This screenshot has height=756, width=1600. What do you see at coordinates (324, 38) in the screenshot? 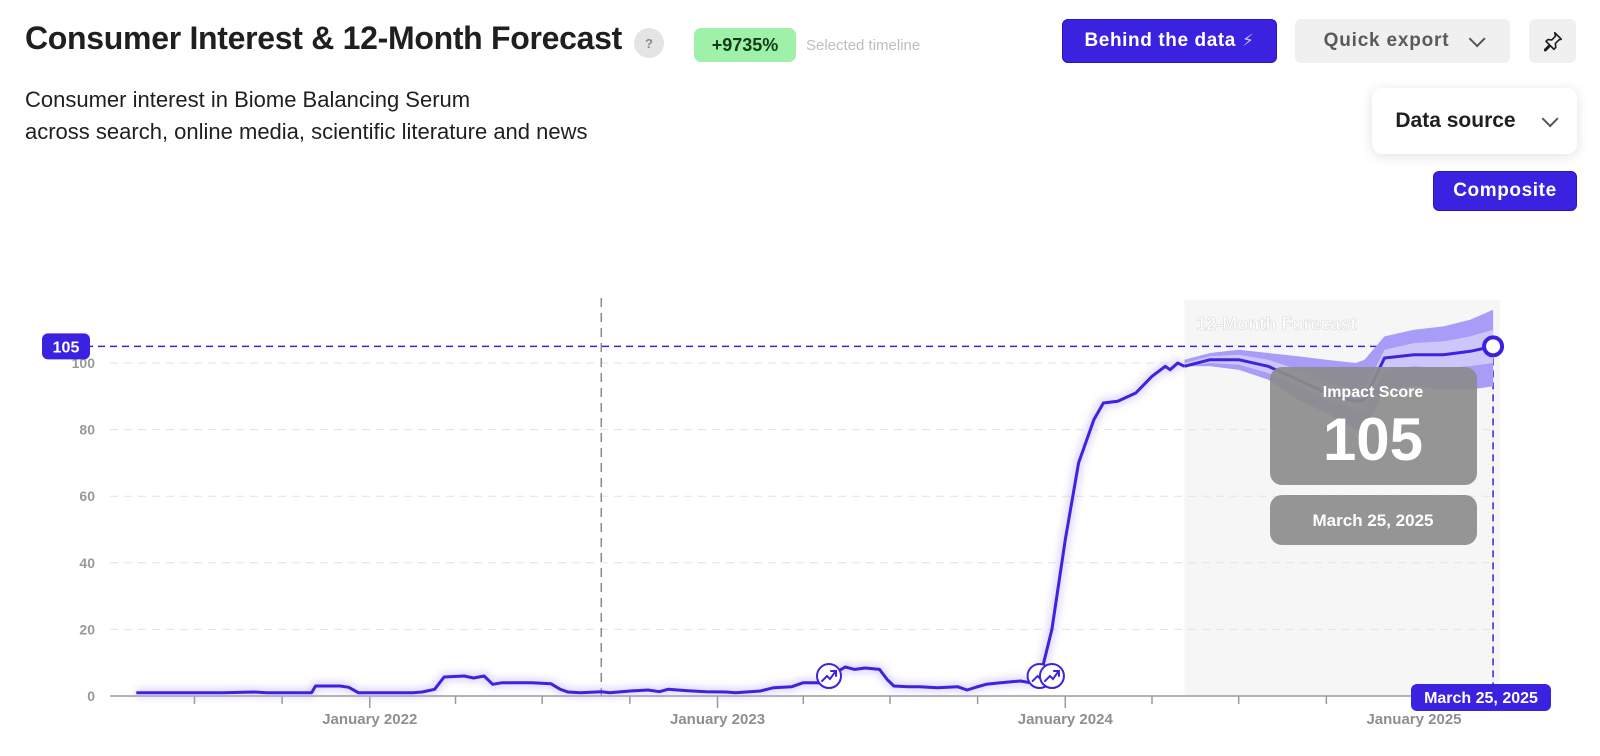
I see `page-title: Consumer Interest & 12-Month Forecast` at bounding box center [324, 38].